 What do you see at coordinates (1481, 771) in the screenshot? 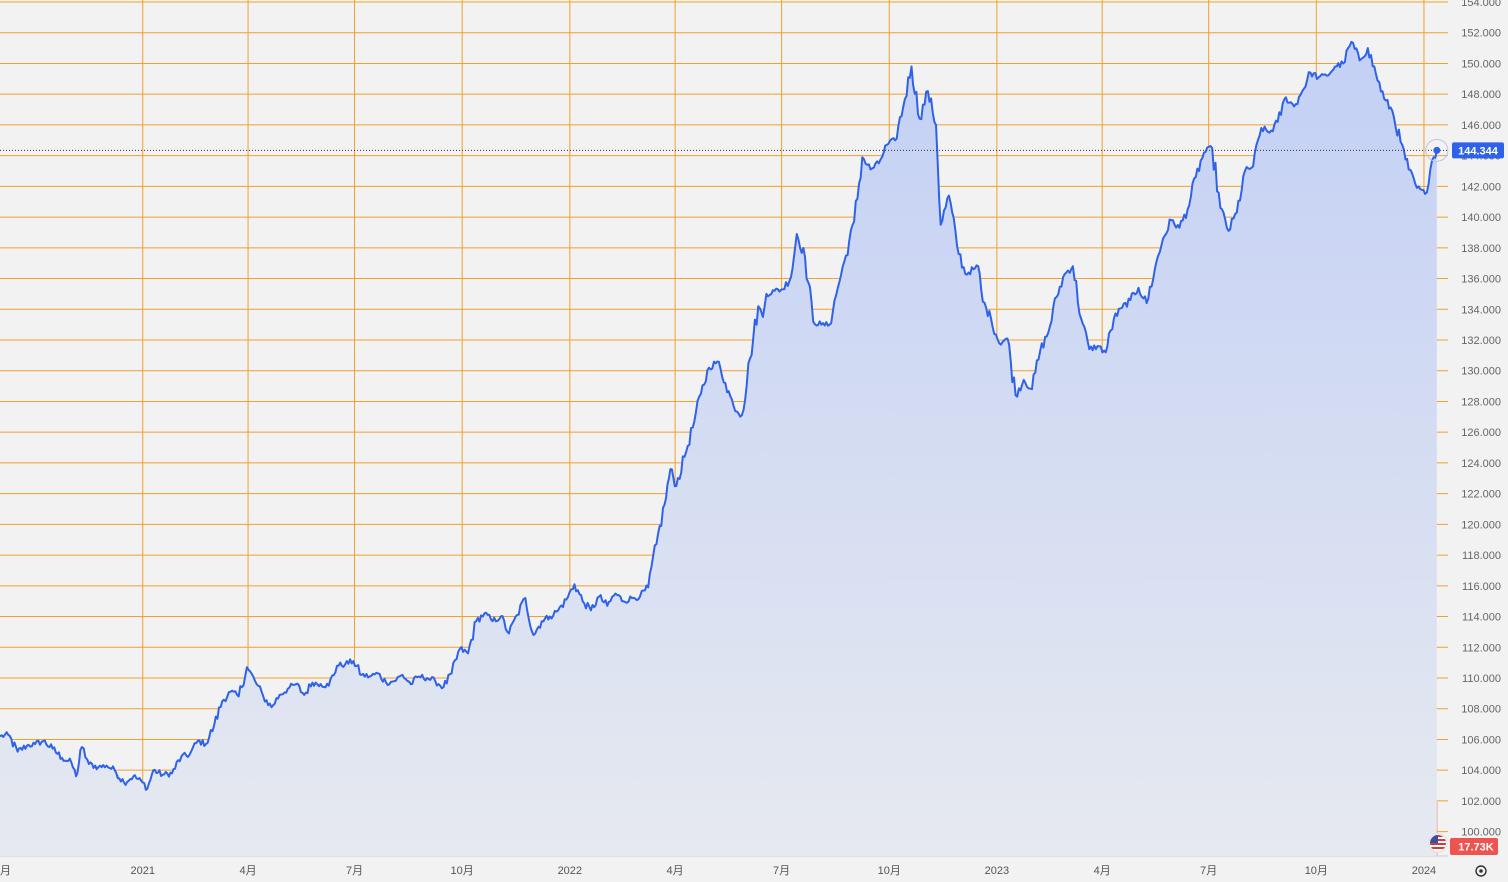
I see `y-tick-label: 104.000` at bounding box center [1481, 771].